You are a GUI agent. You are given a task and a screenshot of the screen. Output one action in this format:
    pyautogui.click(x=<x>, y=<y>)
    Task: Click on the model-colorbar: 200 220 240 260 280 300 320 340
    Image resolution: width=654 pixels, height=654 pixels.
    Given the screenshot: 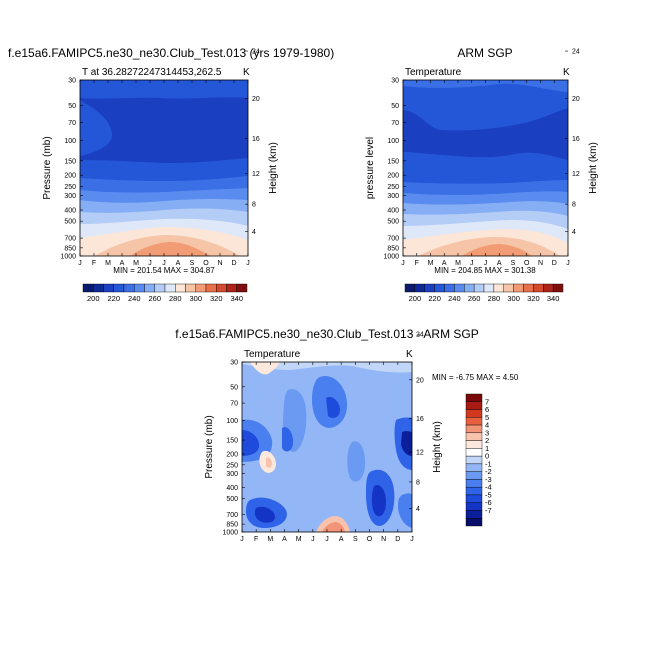 What is the action you would take?
    pyautogui.click(x=165, y=293)
    